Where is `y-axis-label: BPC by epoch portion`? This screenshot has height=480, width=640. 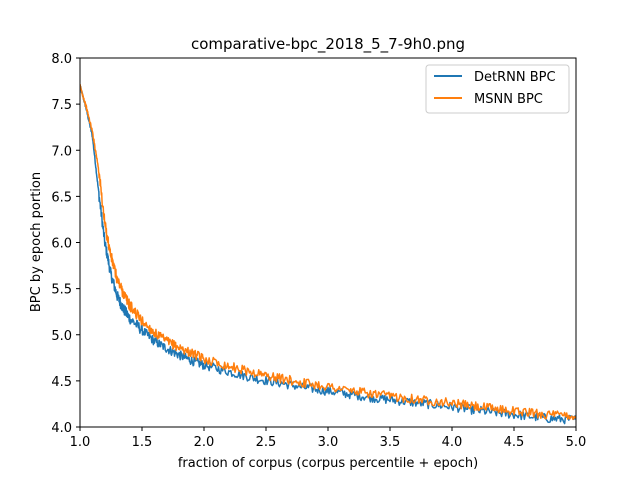
y-axis-label: BPC by epoch portion is located at coordinates (36, 242).